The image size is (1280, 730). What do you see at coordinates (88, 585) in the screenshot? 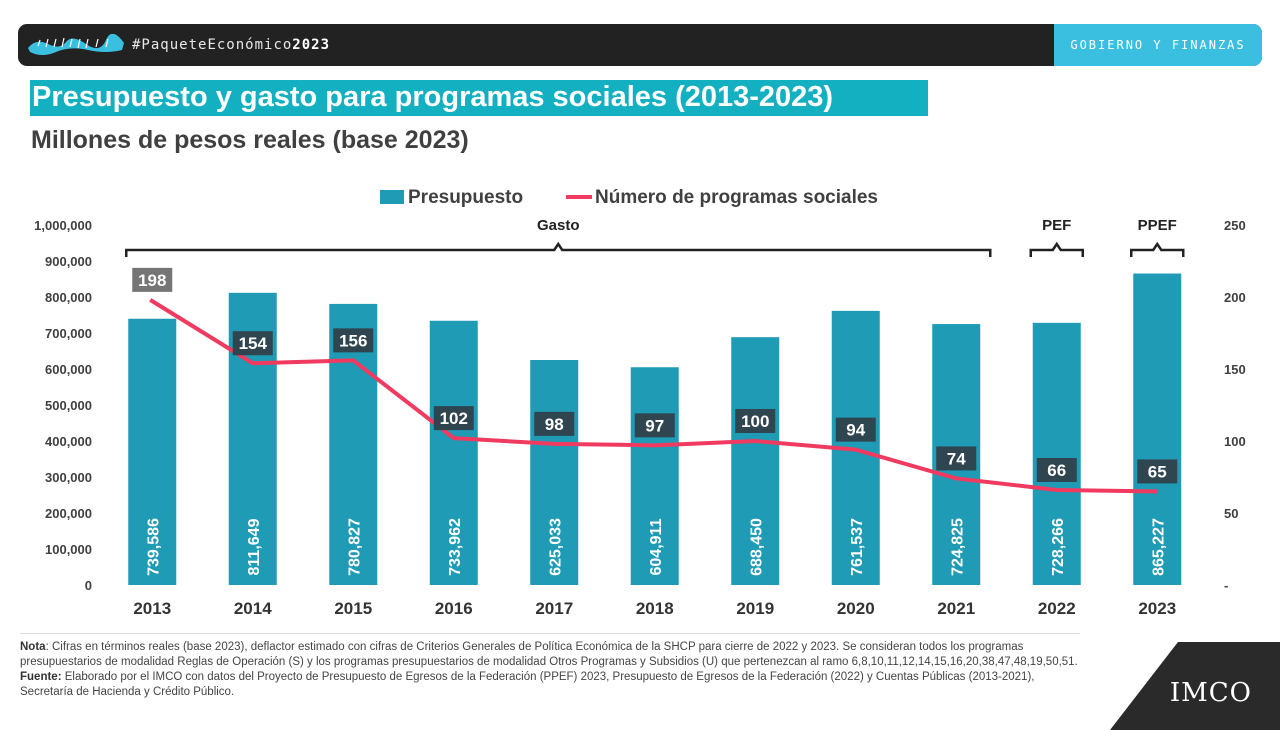
I see `y-left-tick-label: 0` at bounding box center [88, 585].